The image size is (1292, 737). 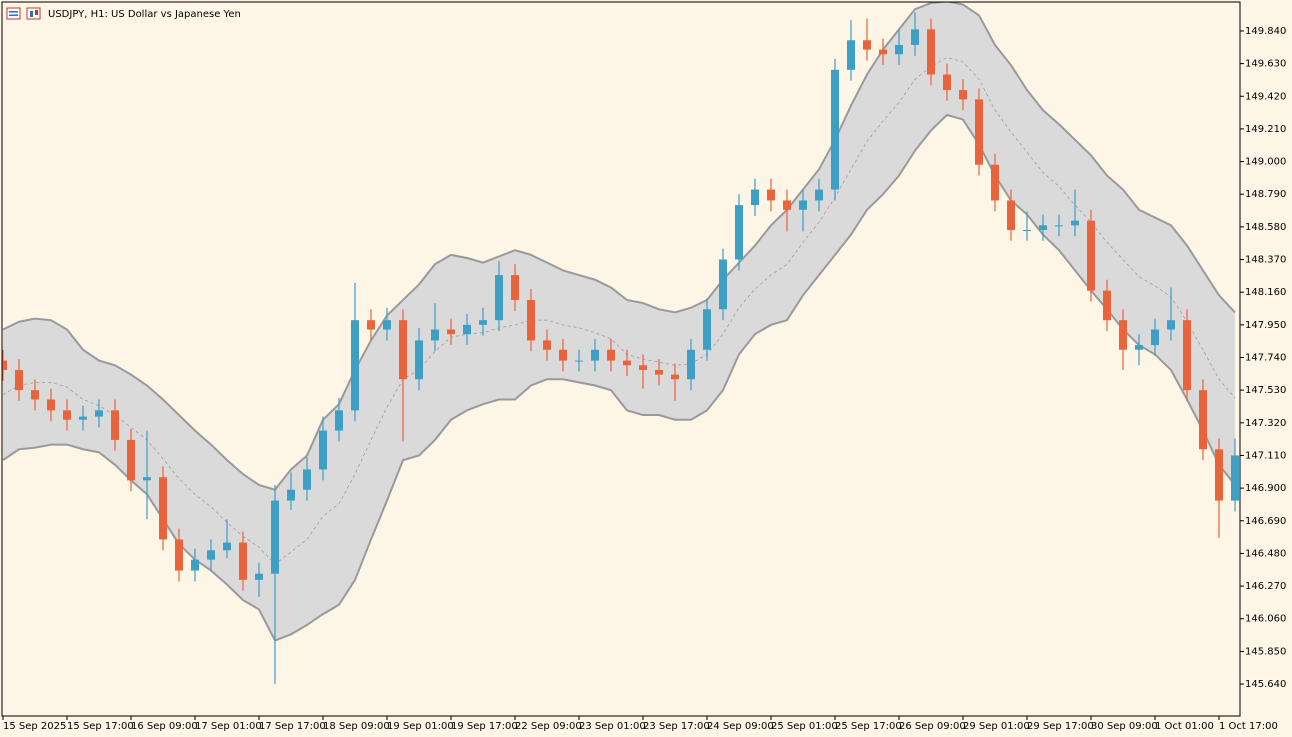 I want to click on x-tick-label: 17 Sep 17:00, so click(x=292, y=726).